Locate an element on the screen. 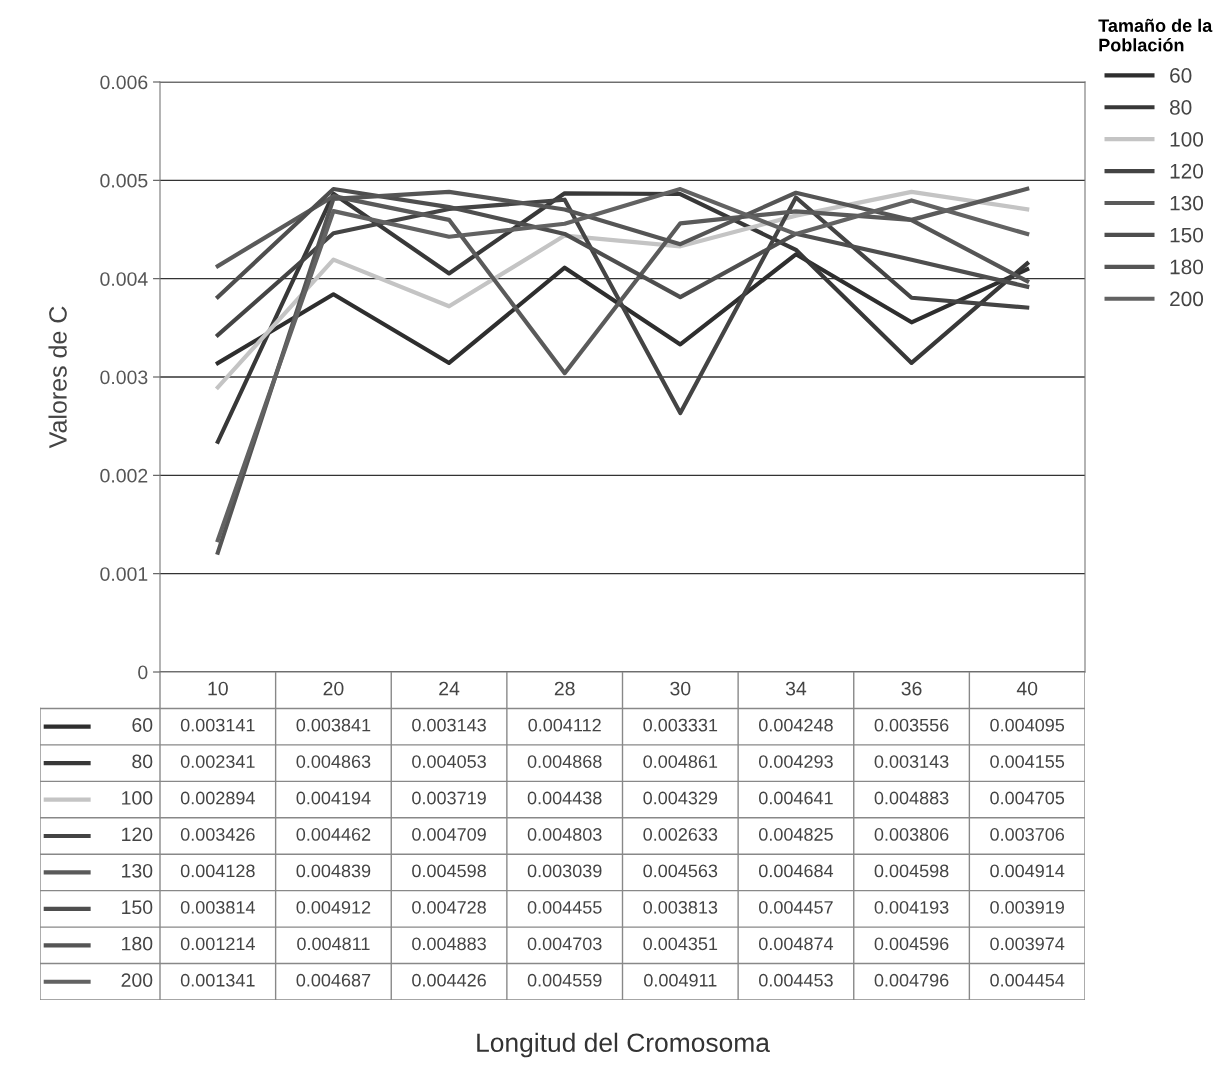  text: 180 is located at coordinates (137, 943).